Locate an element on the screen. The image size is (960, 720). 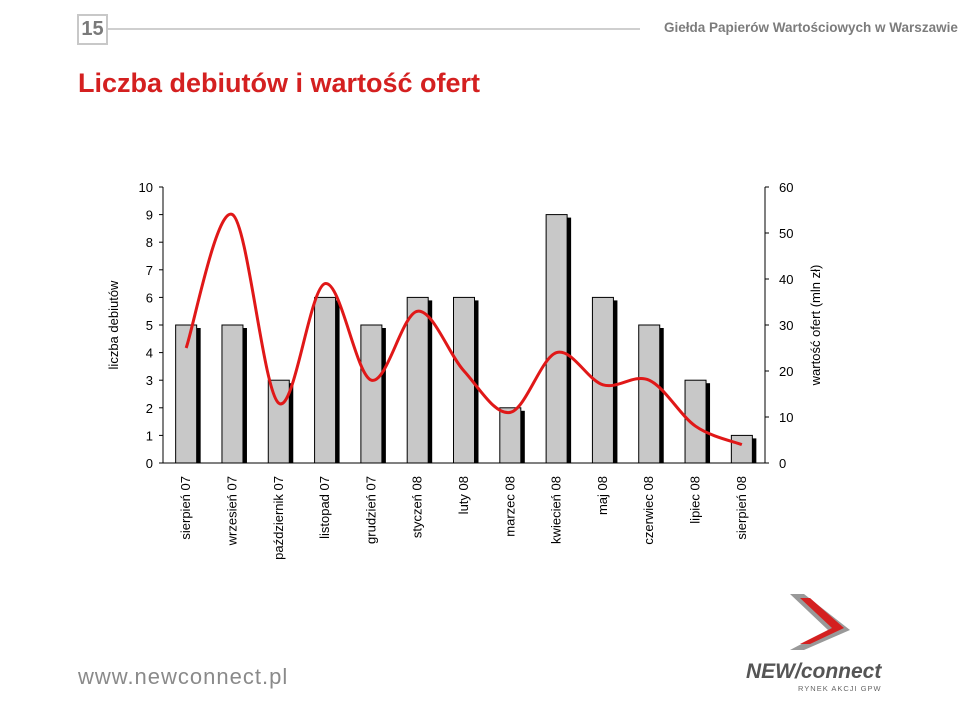
y-axis-title-left: liczba debiutów is located at coordinates (113, 324).